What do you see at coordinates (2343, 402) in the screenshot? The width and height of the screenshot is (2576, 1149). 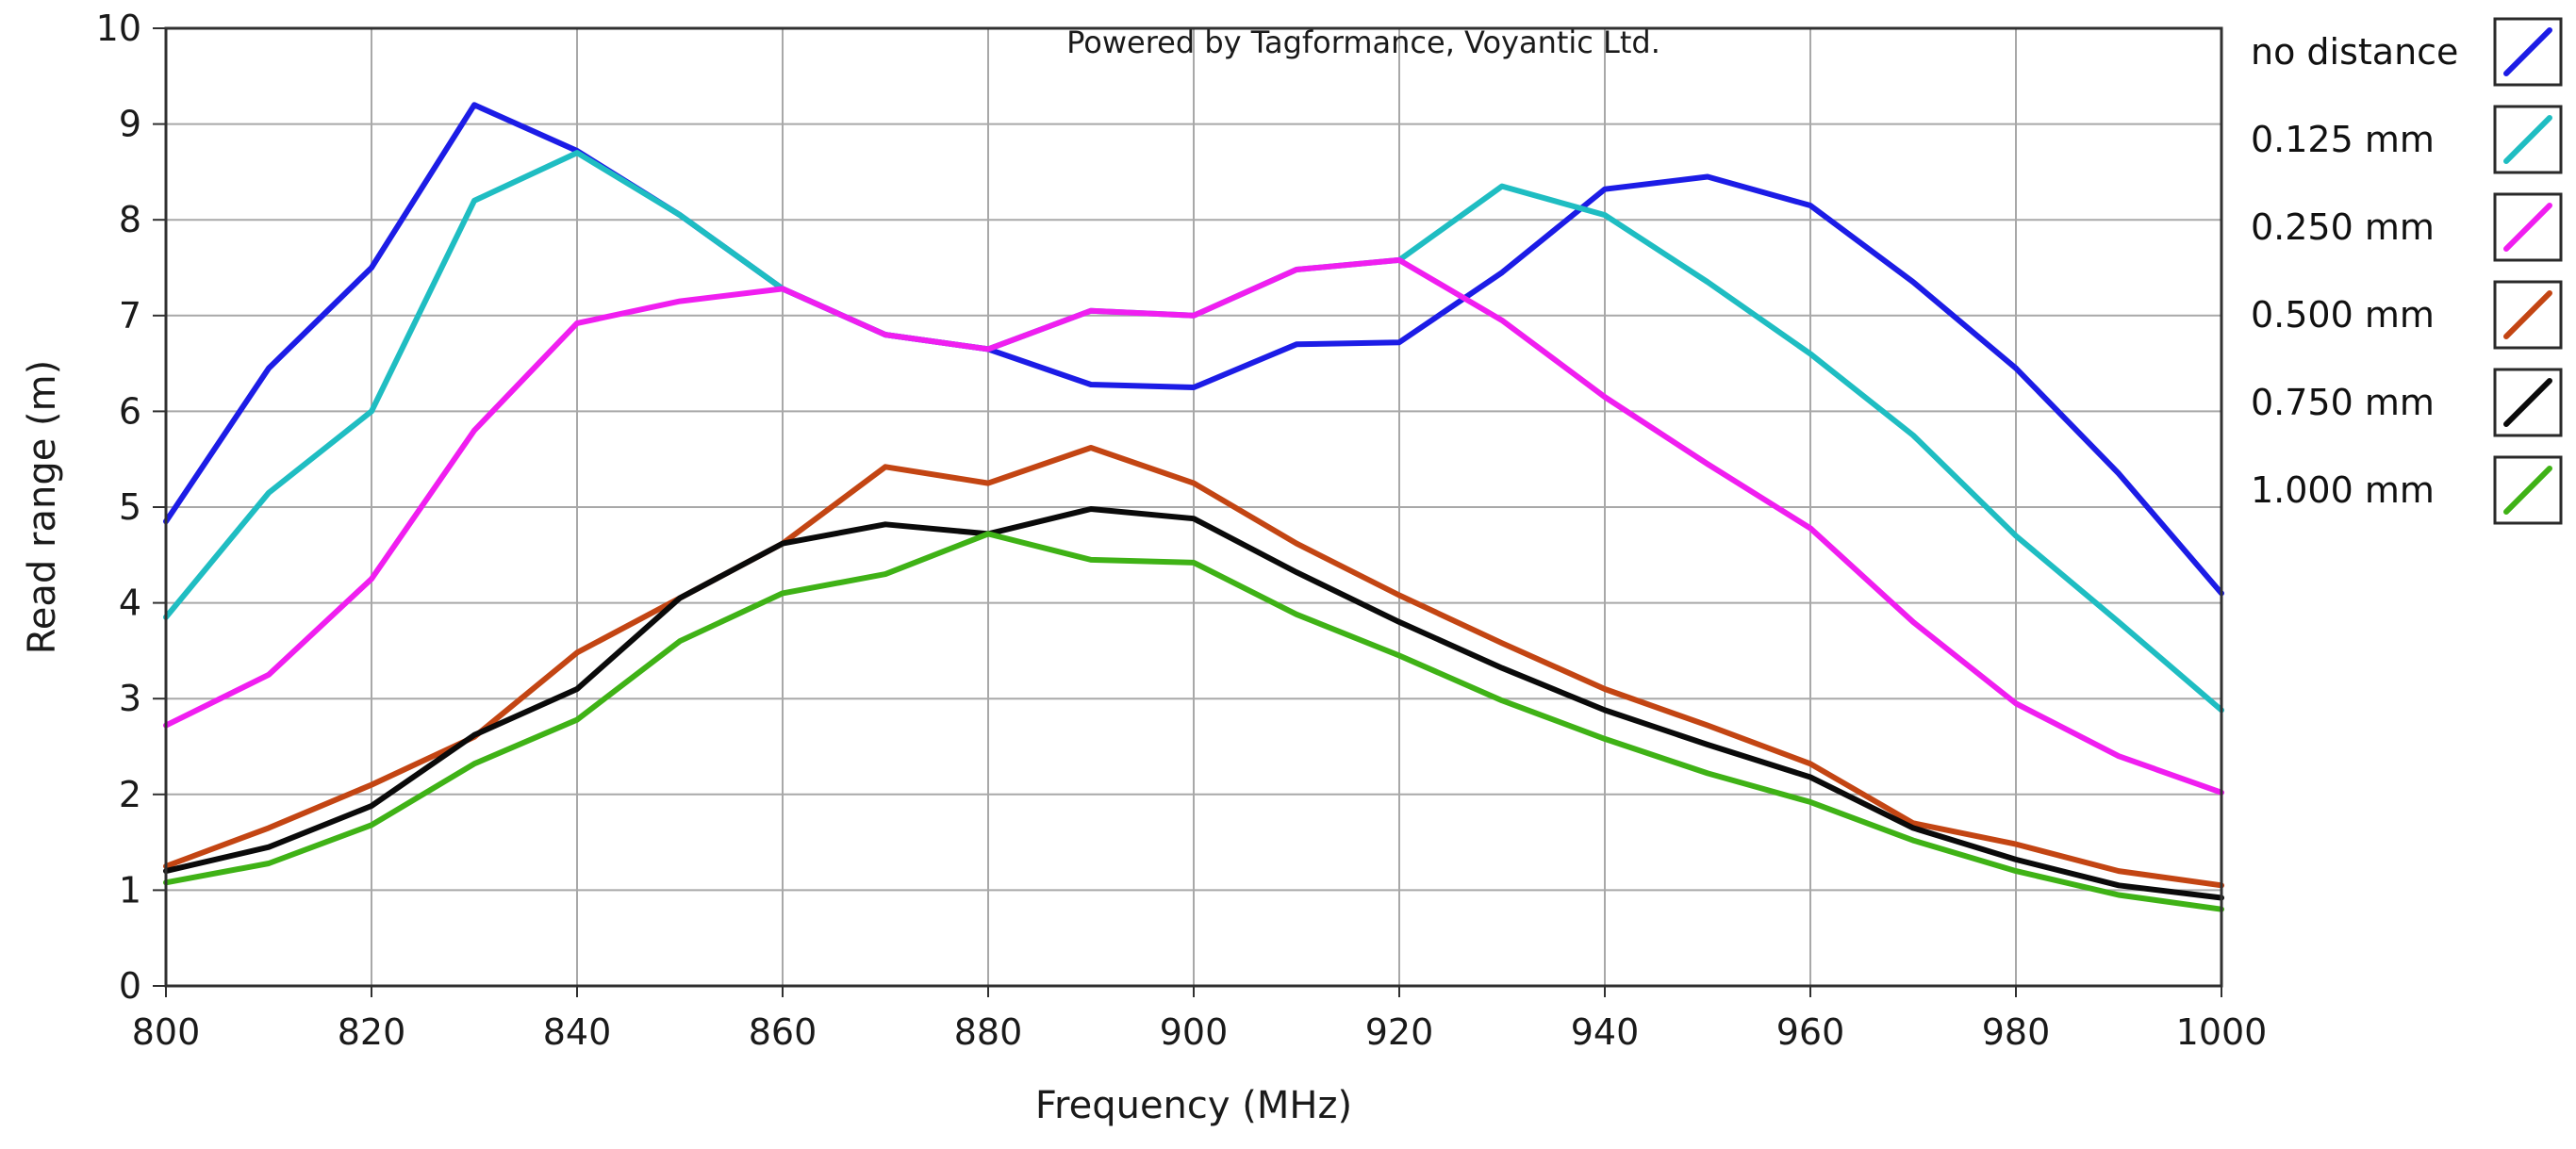 I see `legend-label: 0.750 mm` at bounding box center [2343, 402].